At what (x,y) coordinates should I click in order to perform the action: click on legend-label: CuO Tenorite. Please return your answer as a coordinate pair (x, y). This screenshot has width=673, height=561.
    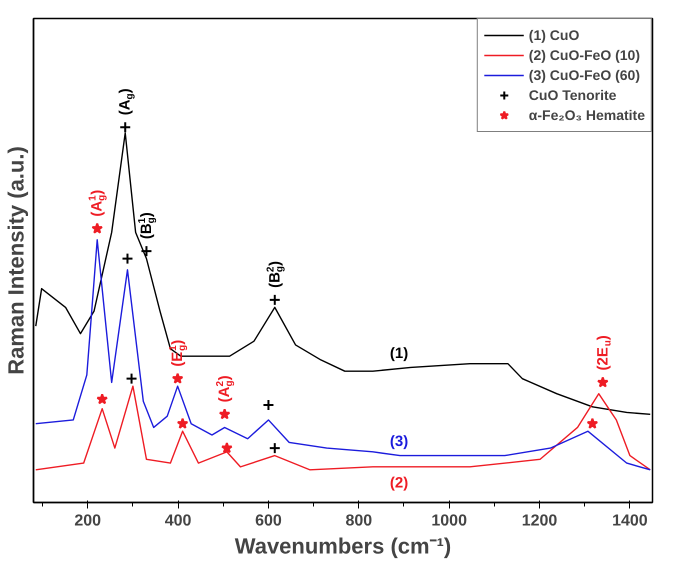
    Looking at the image, I should click on (572, 95).